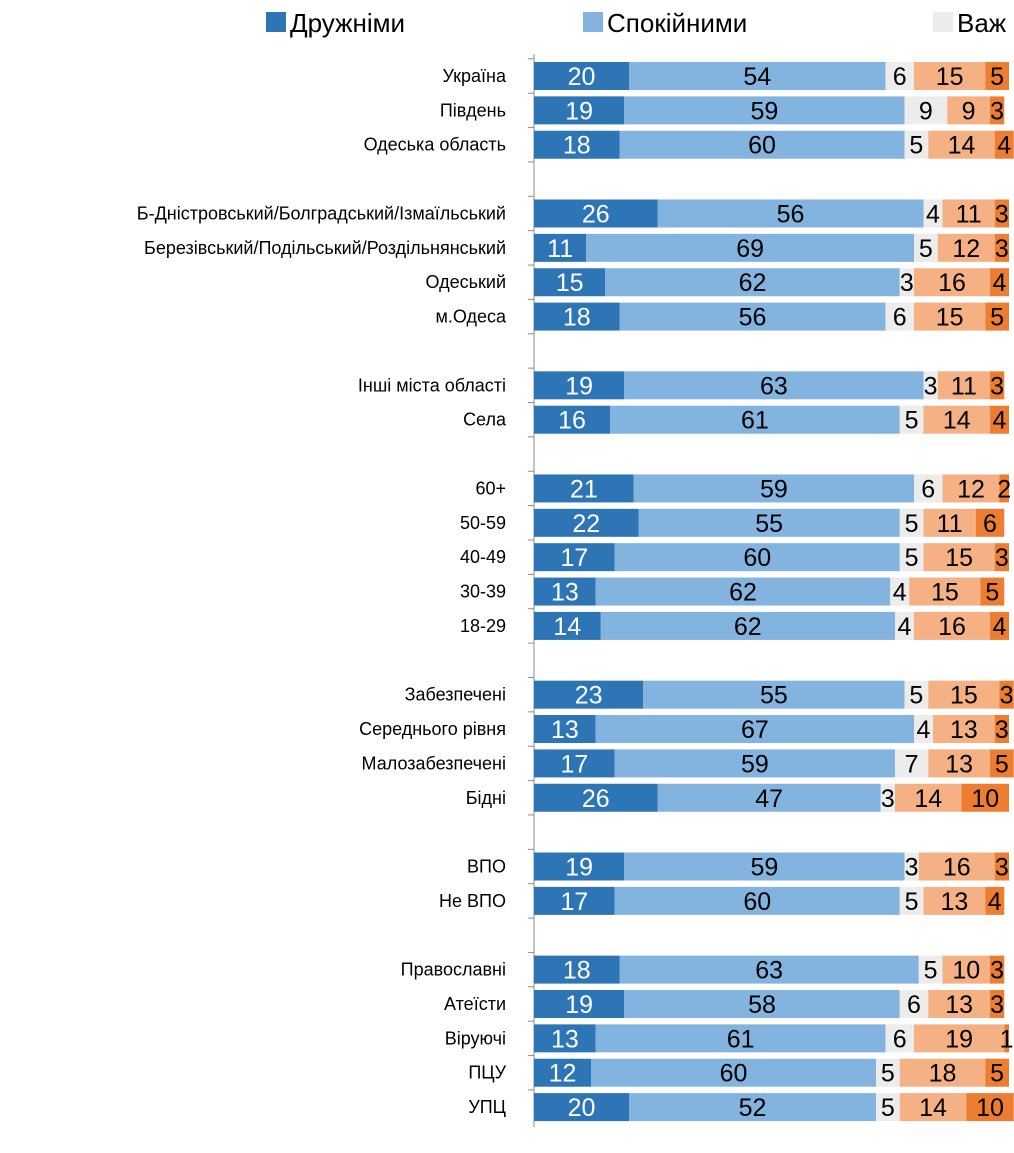 This screenshot has height=1153, width=1014. I want to click on category-label: Середнього рівня, so click(432, 729).